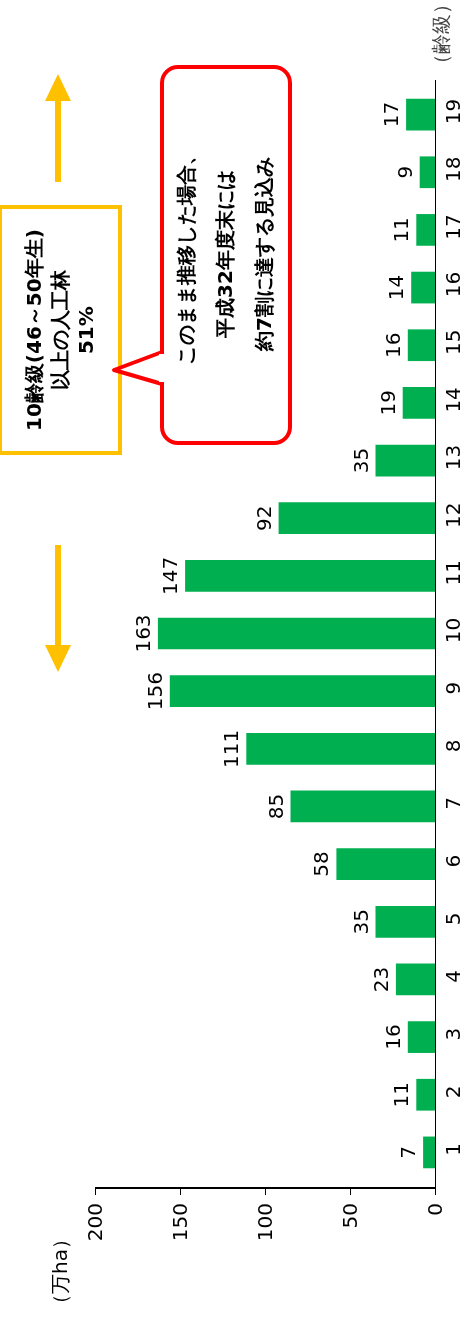  What do you see at coordinates (453, 1149) in the screenshot?
I see `y-tick-label: 1` at bounding box center [453, 1149].